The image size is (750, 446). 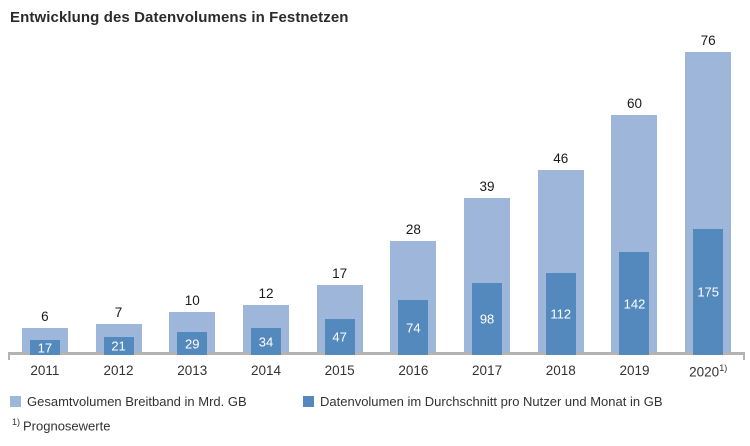 What do you see at coordinates (118, 370) in the screenshot?
I see `x-axis-label-2012: 2012` at bounding box center [118, 370].